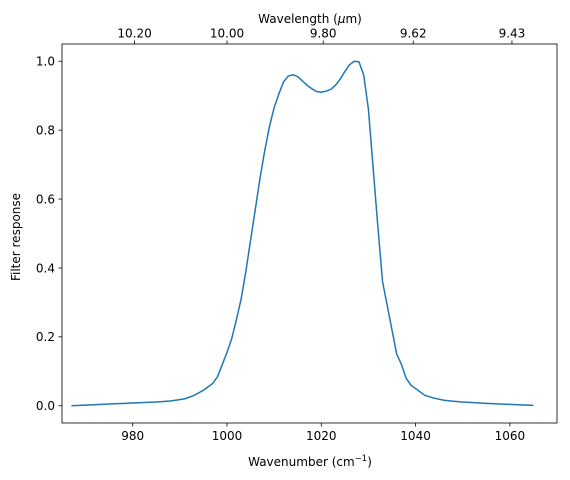 The height and width of the screenshot is (480, 570). Describe the element at coordinates (310, 461) in the screenshot. I see `x-axis-label: Wavenumber (cm−1)` at that location.